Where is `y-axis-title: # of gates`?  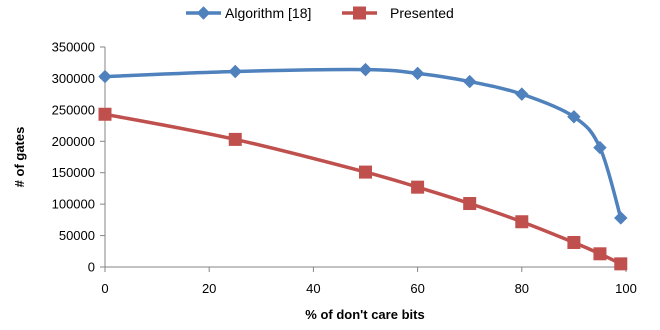
y-axis-title: # of gates is located at coordinates (19, 157).